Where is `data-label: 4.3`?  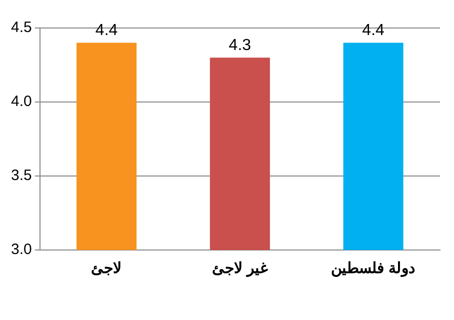 data-label: 4.3 is located at coordinates (240, 45).